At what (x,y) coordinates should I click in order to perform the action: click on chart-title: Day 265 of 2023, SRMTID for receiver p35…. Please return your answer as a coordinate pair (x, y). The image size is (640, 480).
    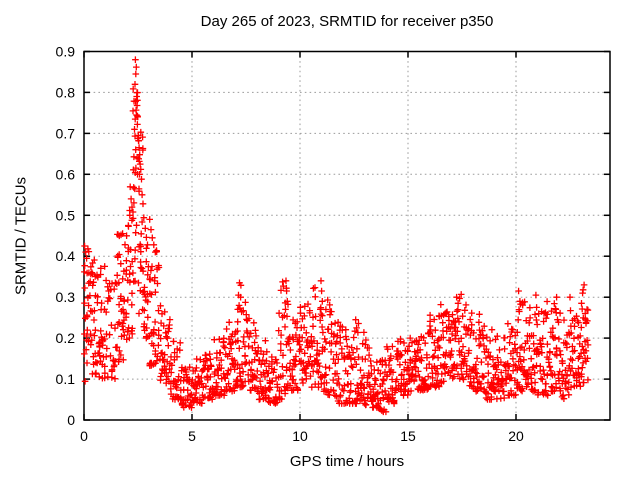
    Looking at the image, I should click on (347, 21).